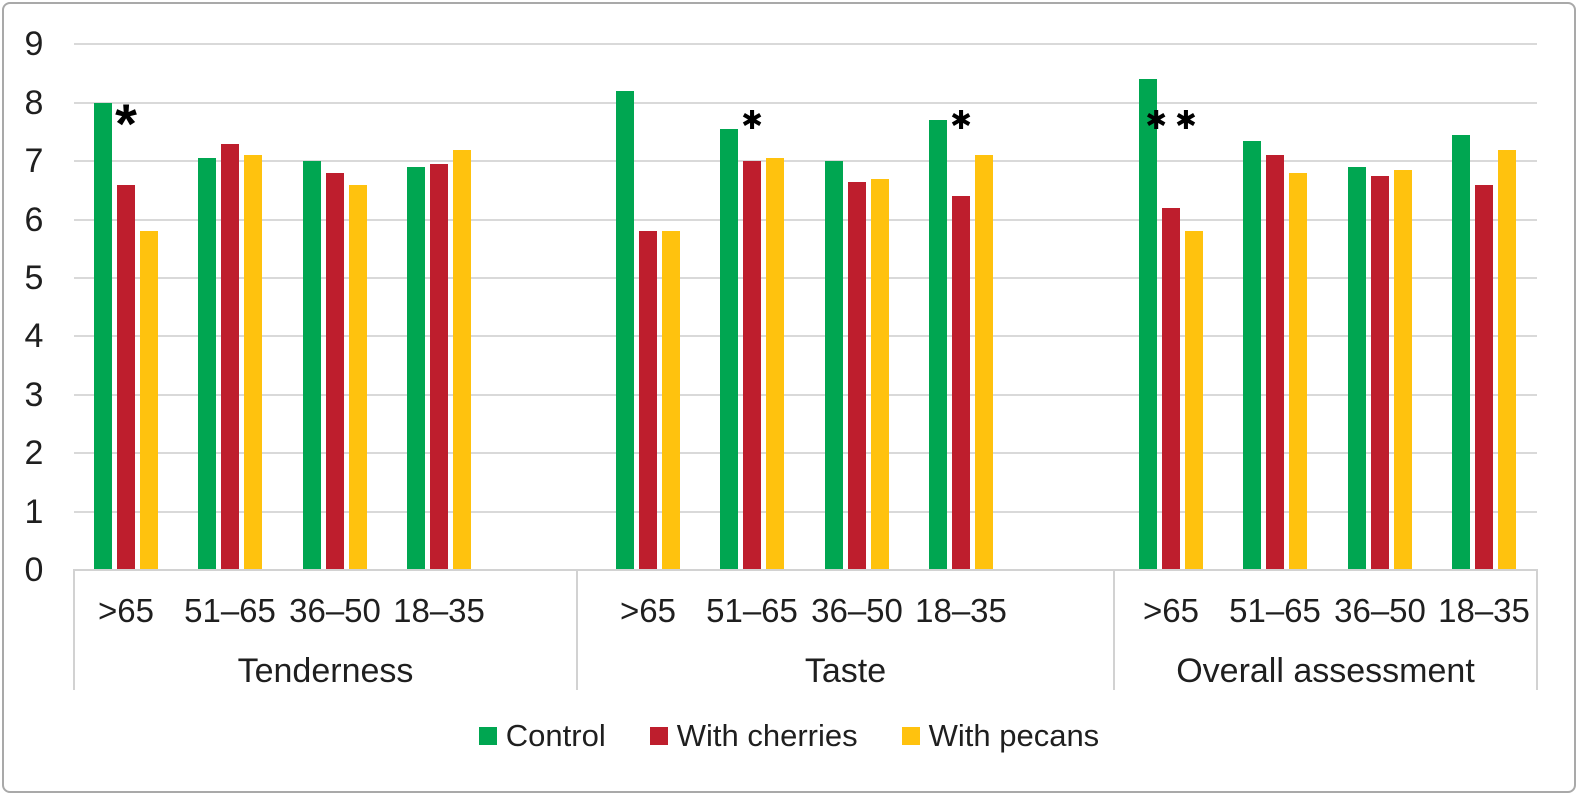  I want to click on category-label-tenderness-36-50: 36–50, so click(335, 610).